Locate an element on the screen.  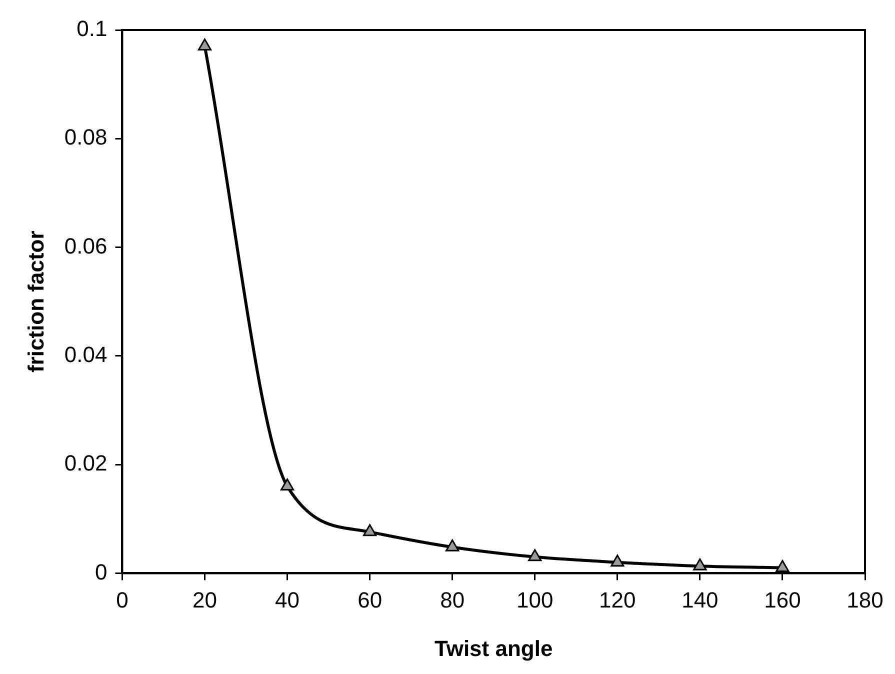
x-tick-label: 100 is located at coordinates (535, 599).